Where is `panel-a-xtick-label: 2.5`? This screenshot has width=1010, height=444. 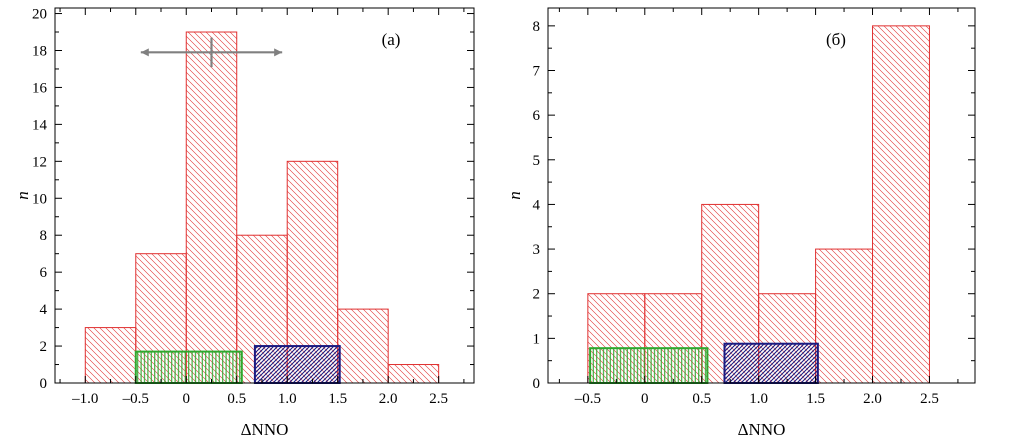
panel-a-xtick-label: 2.5 is located at coordinates (438, 399).